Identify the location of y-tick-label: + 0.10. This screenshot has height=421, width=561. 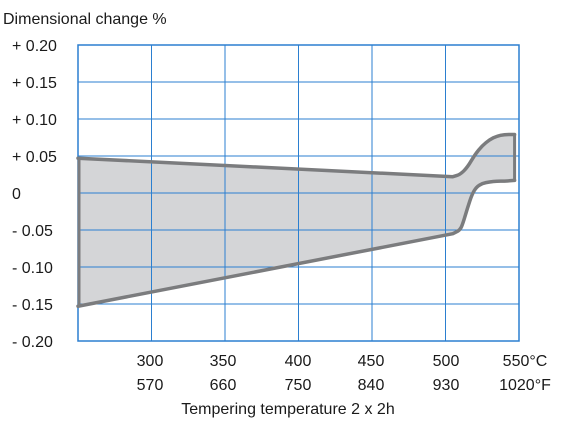
(34, 120).